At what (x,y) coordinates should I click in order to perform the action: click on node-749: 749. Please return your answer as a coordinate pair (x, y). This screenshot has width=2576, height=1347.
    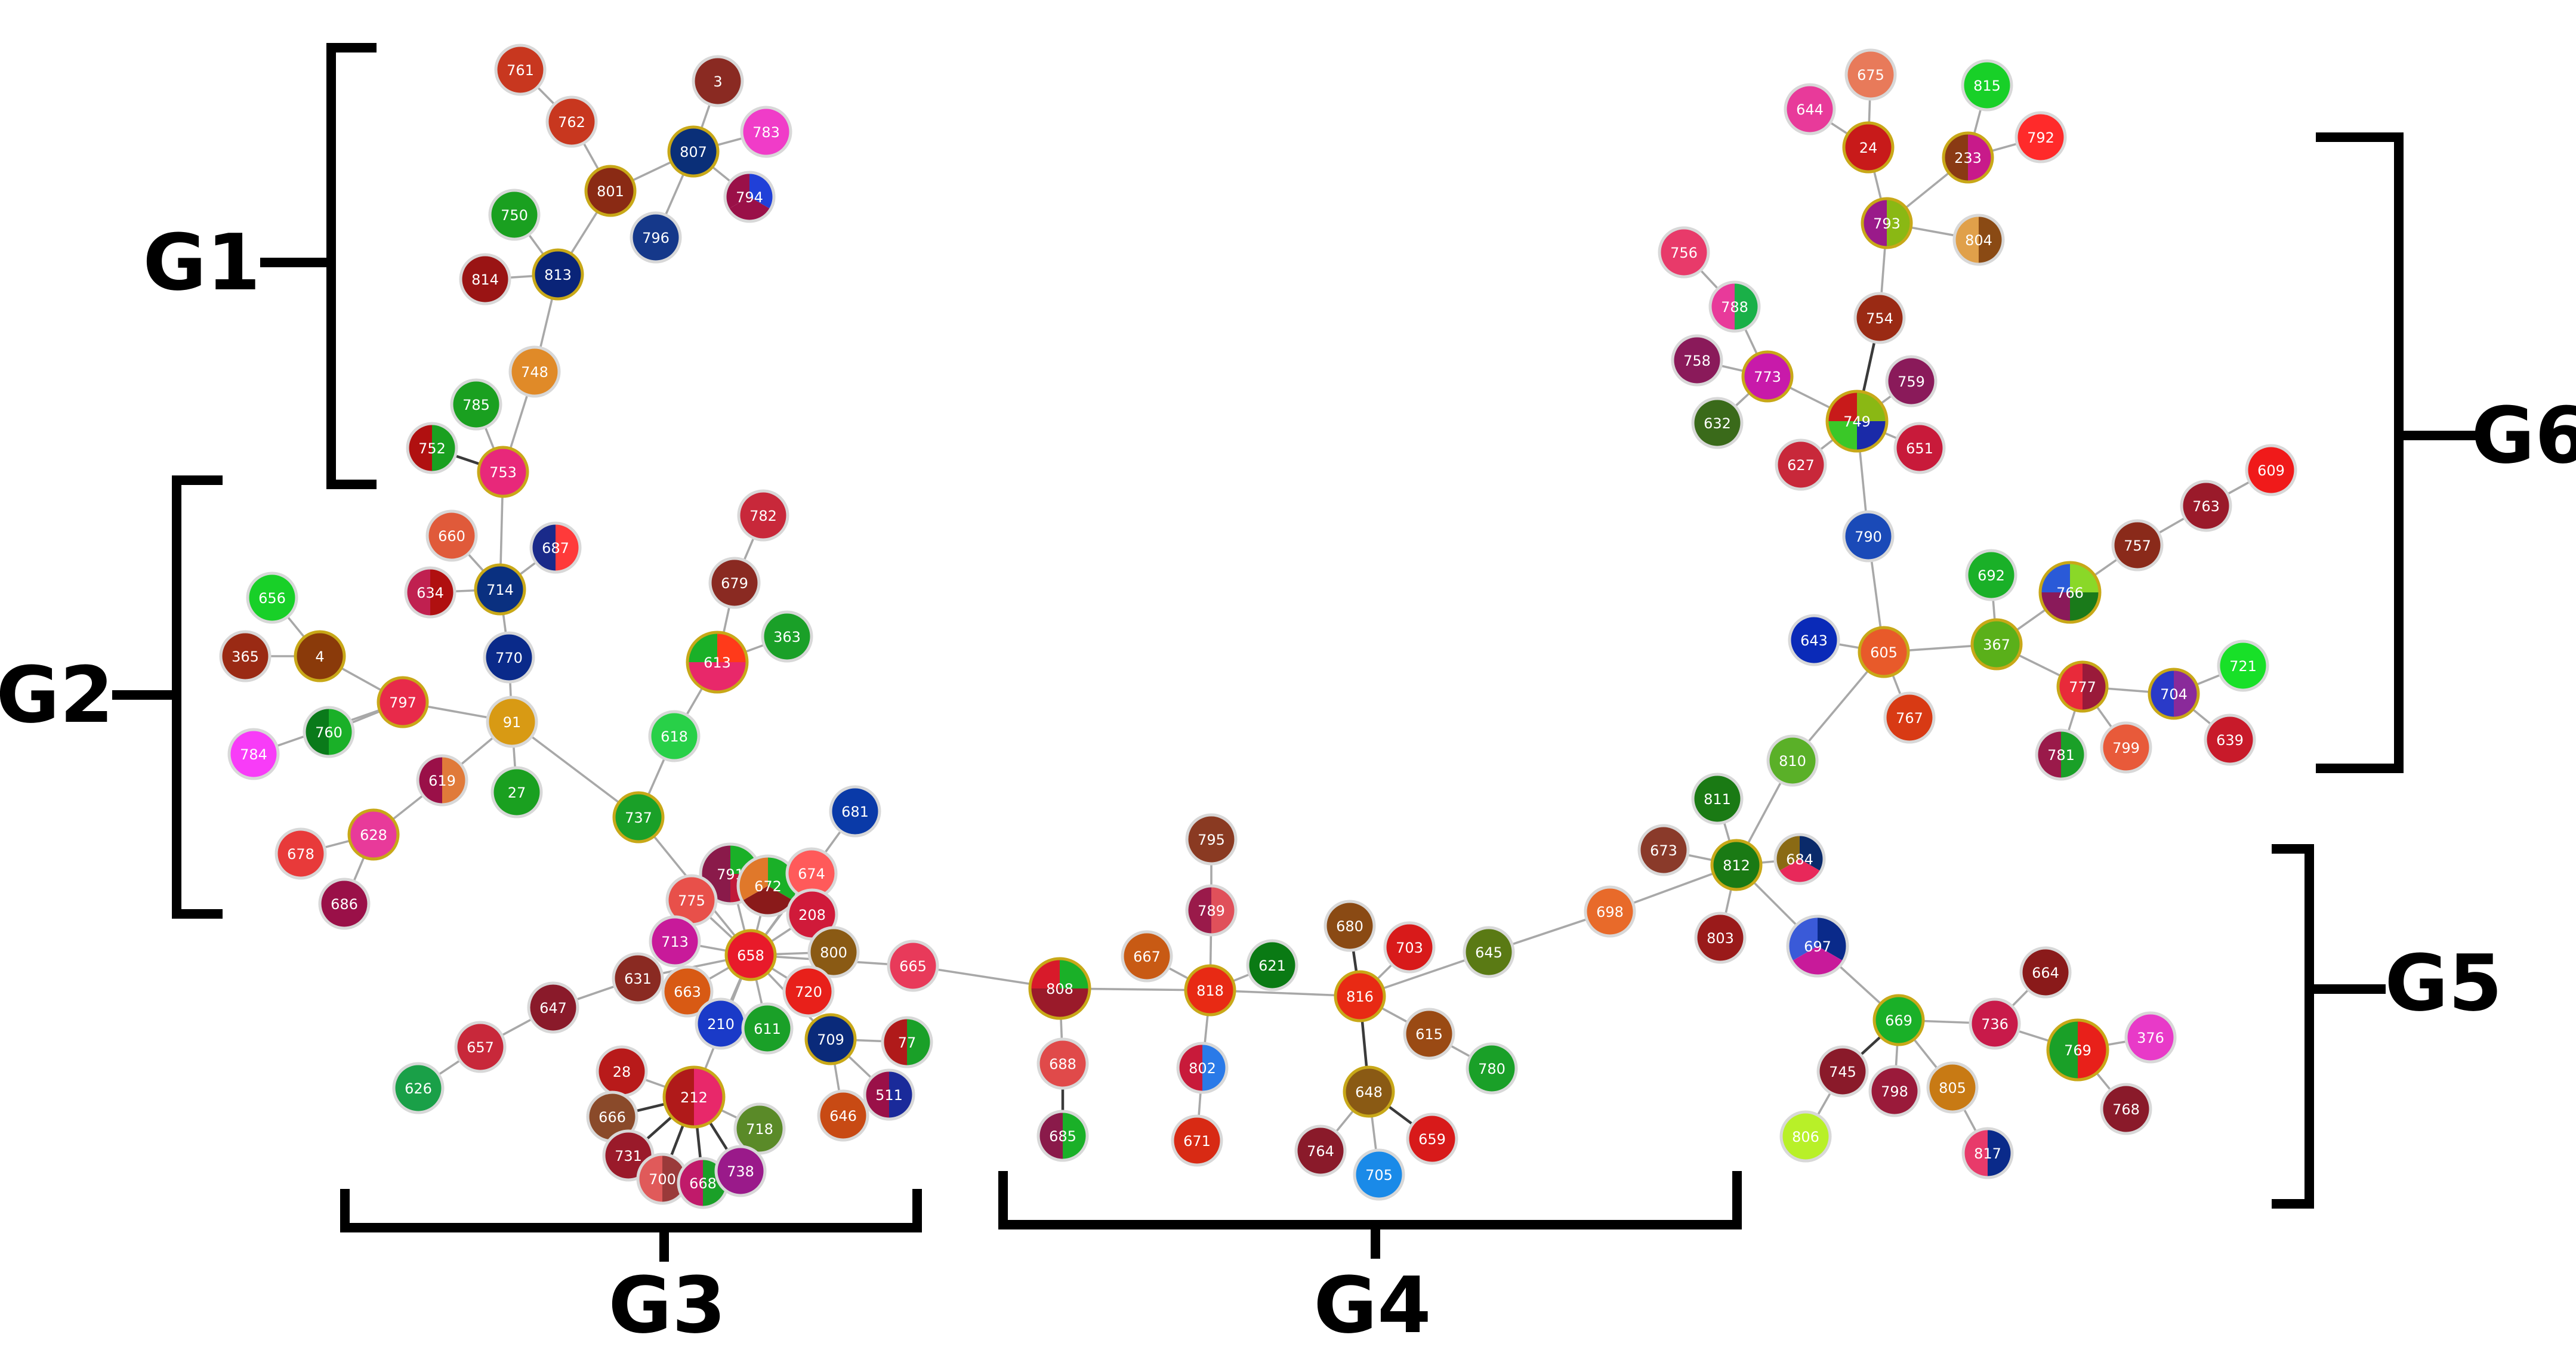
    Looking at the image, I should click on (1857, 421).